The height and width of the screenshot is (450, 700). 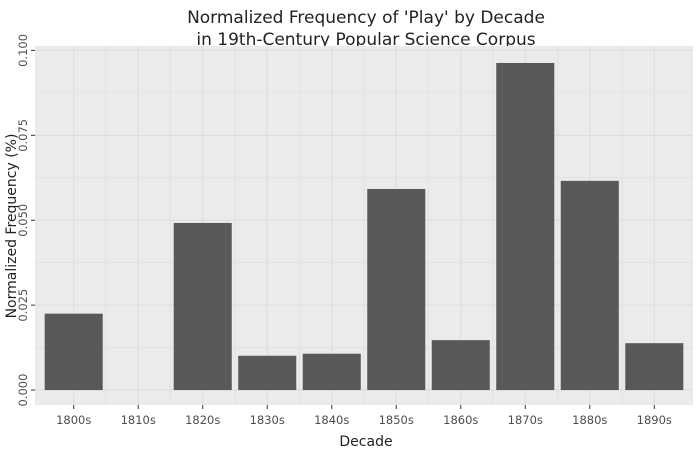 I want to click on y-axis-ticks: 0.000 0.025 0.050 0.075 0.100, so click(x=25, y=220).